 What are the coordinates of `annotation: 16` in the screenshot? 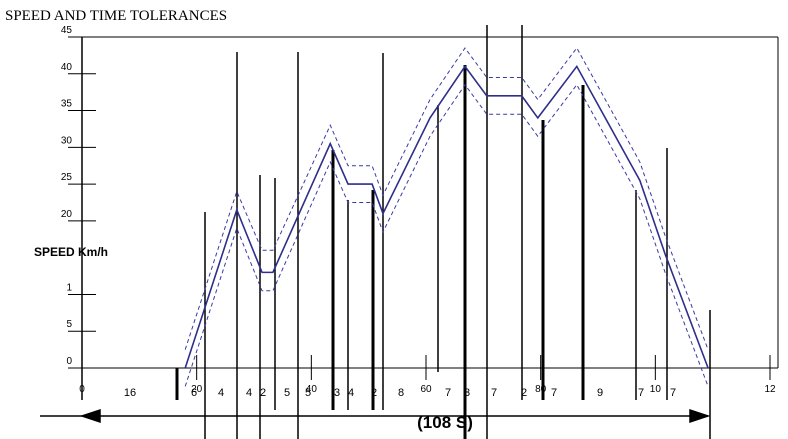 It's located at (130, 393).